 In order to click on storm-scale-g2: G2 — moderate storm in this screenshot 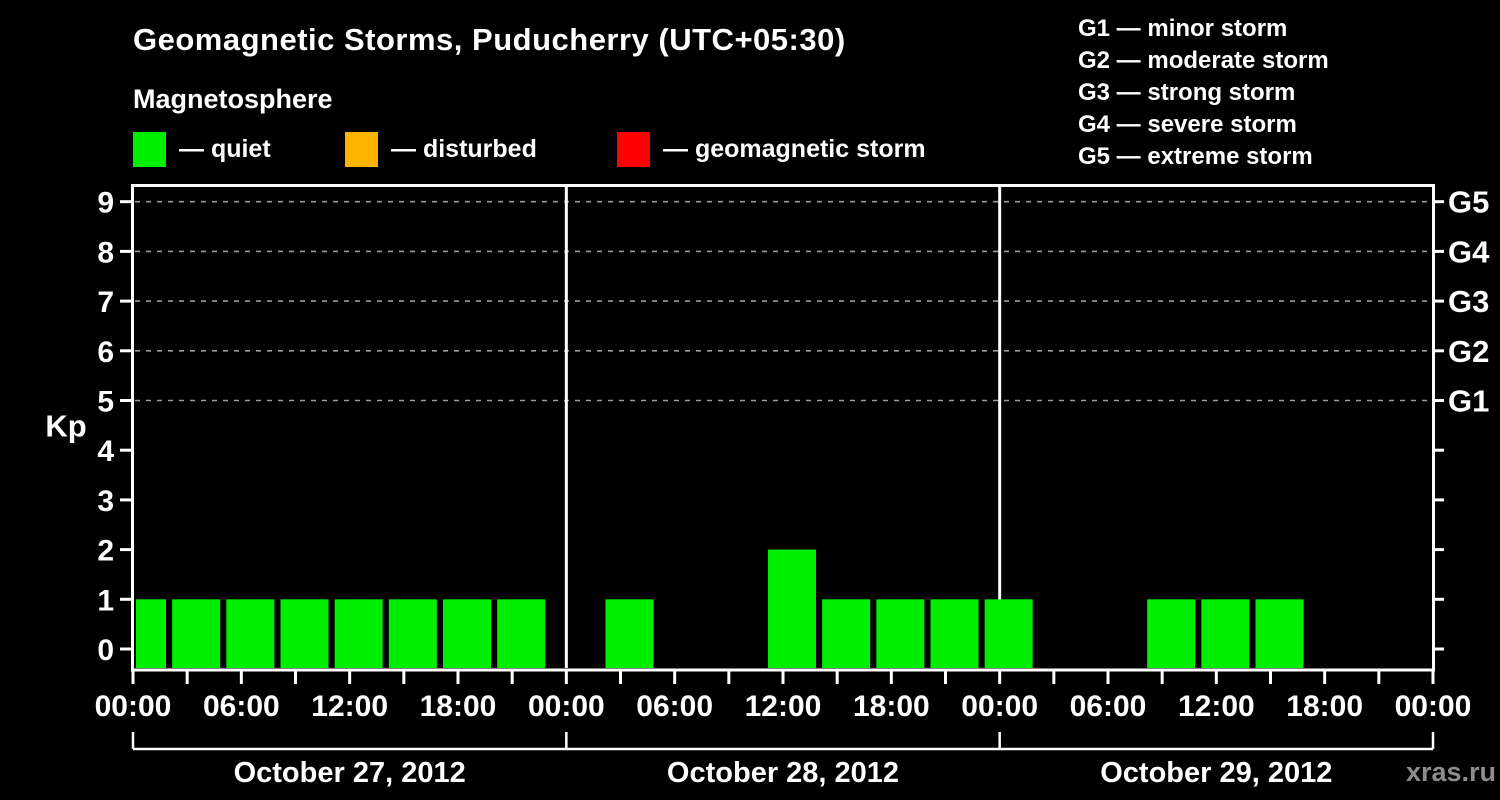, I will do `click(1203, 60)`.